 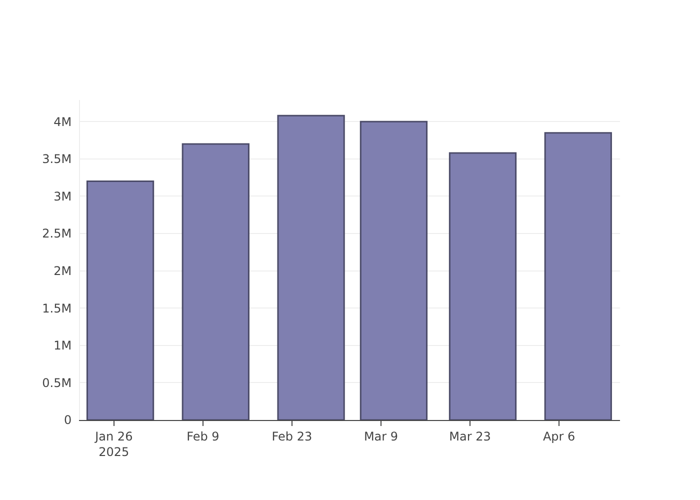 I want to click on x-tick-label: Mar 23, so click(x=470, y=436).